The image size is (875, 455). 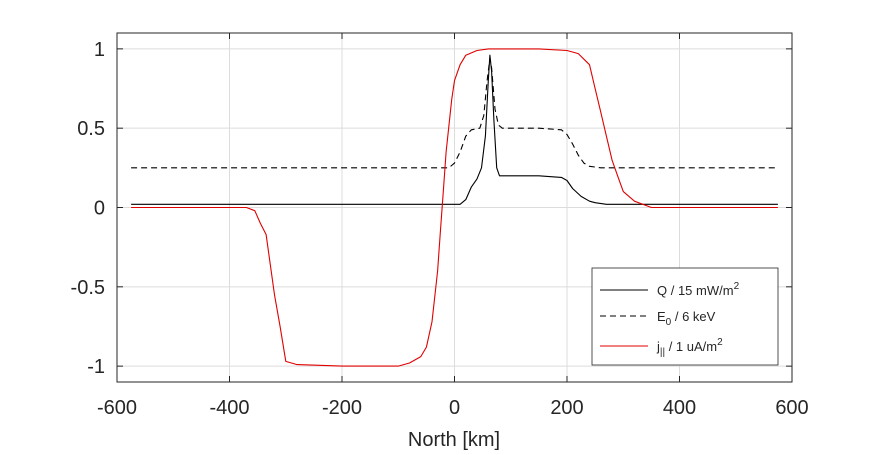 I want to click on legend-label: j|| / 1 uA/m2, so click(x=689, y=347).